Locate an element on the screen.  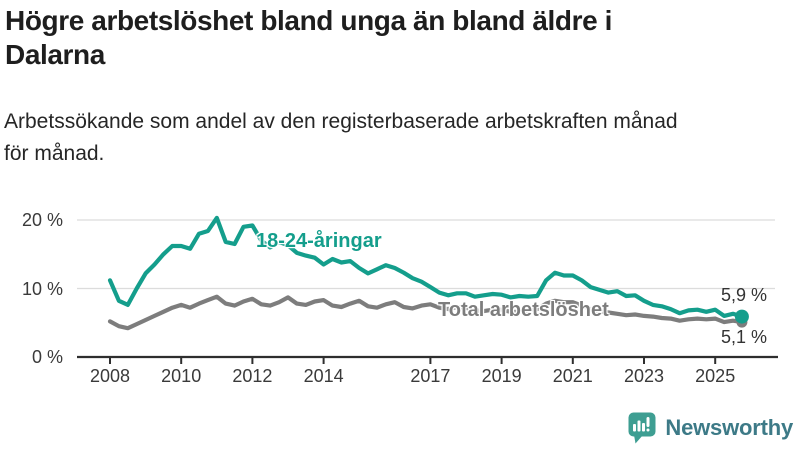
x-tick-label: 2012 is located at coordinates (252, 376).